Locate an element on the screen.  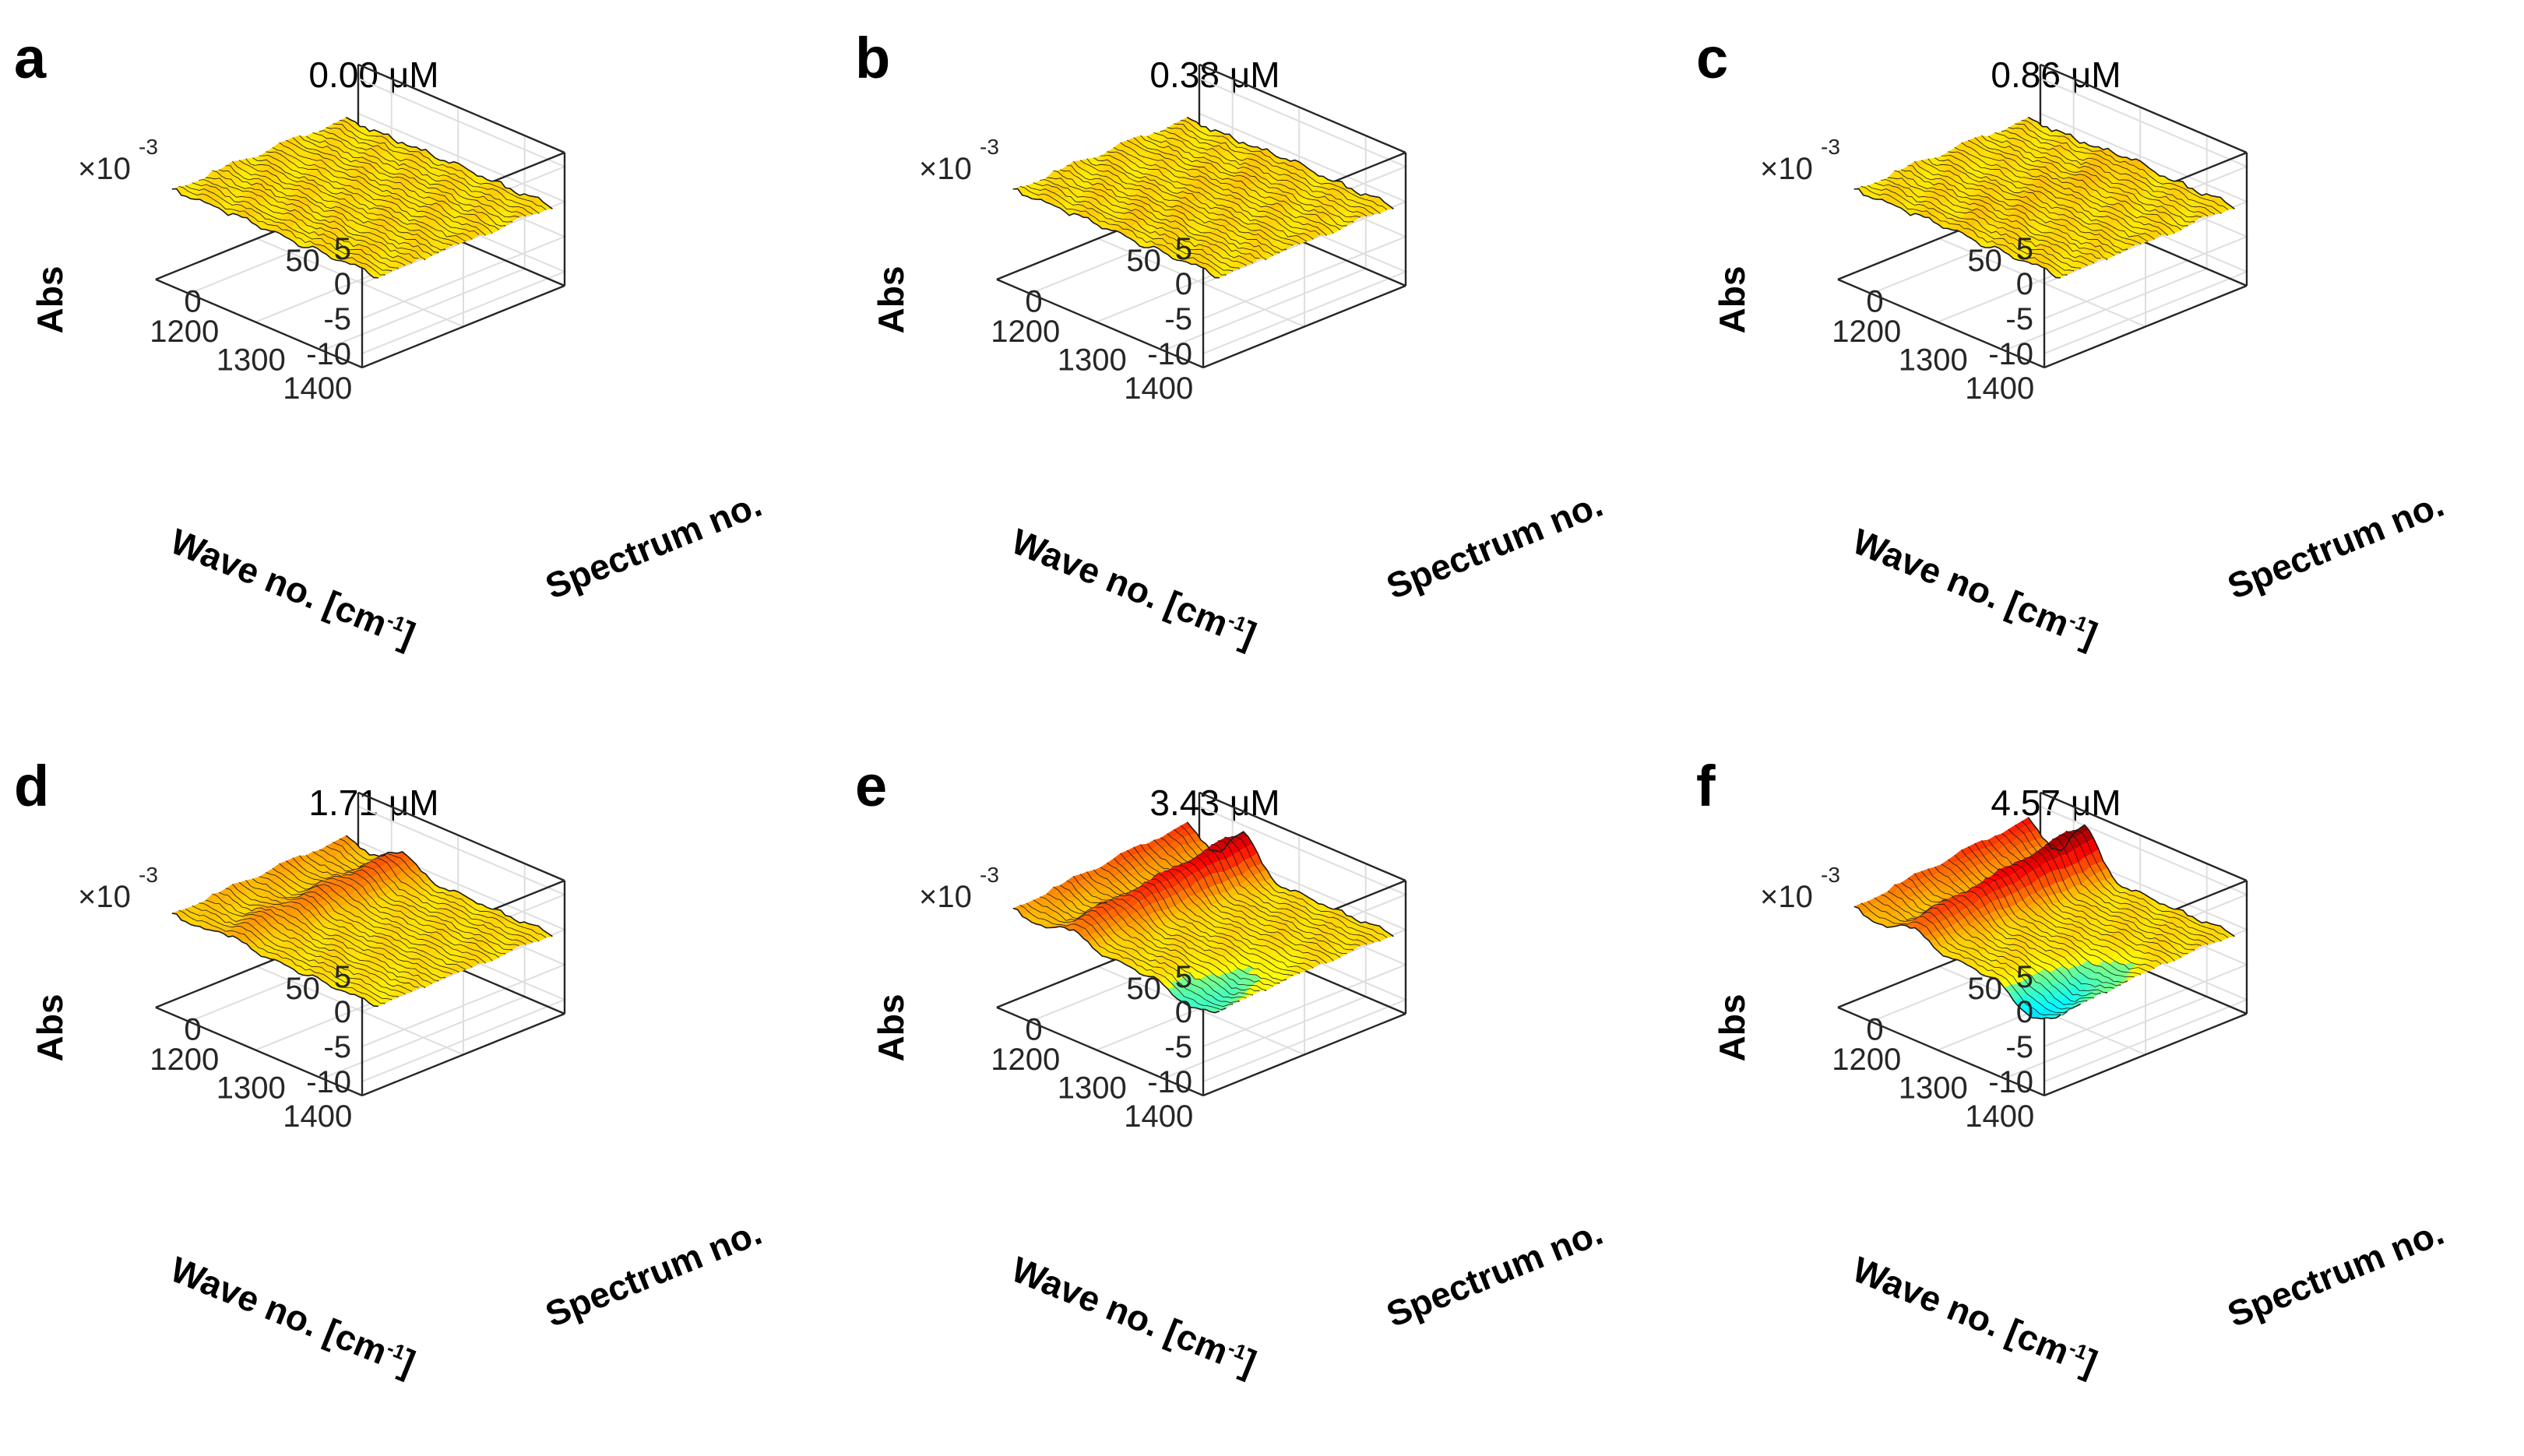
surface-b is located at coordinates (1203, 197).